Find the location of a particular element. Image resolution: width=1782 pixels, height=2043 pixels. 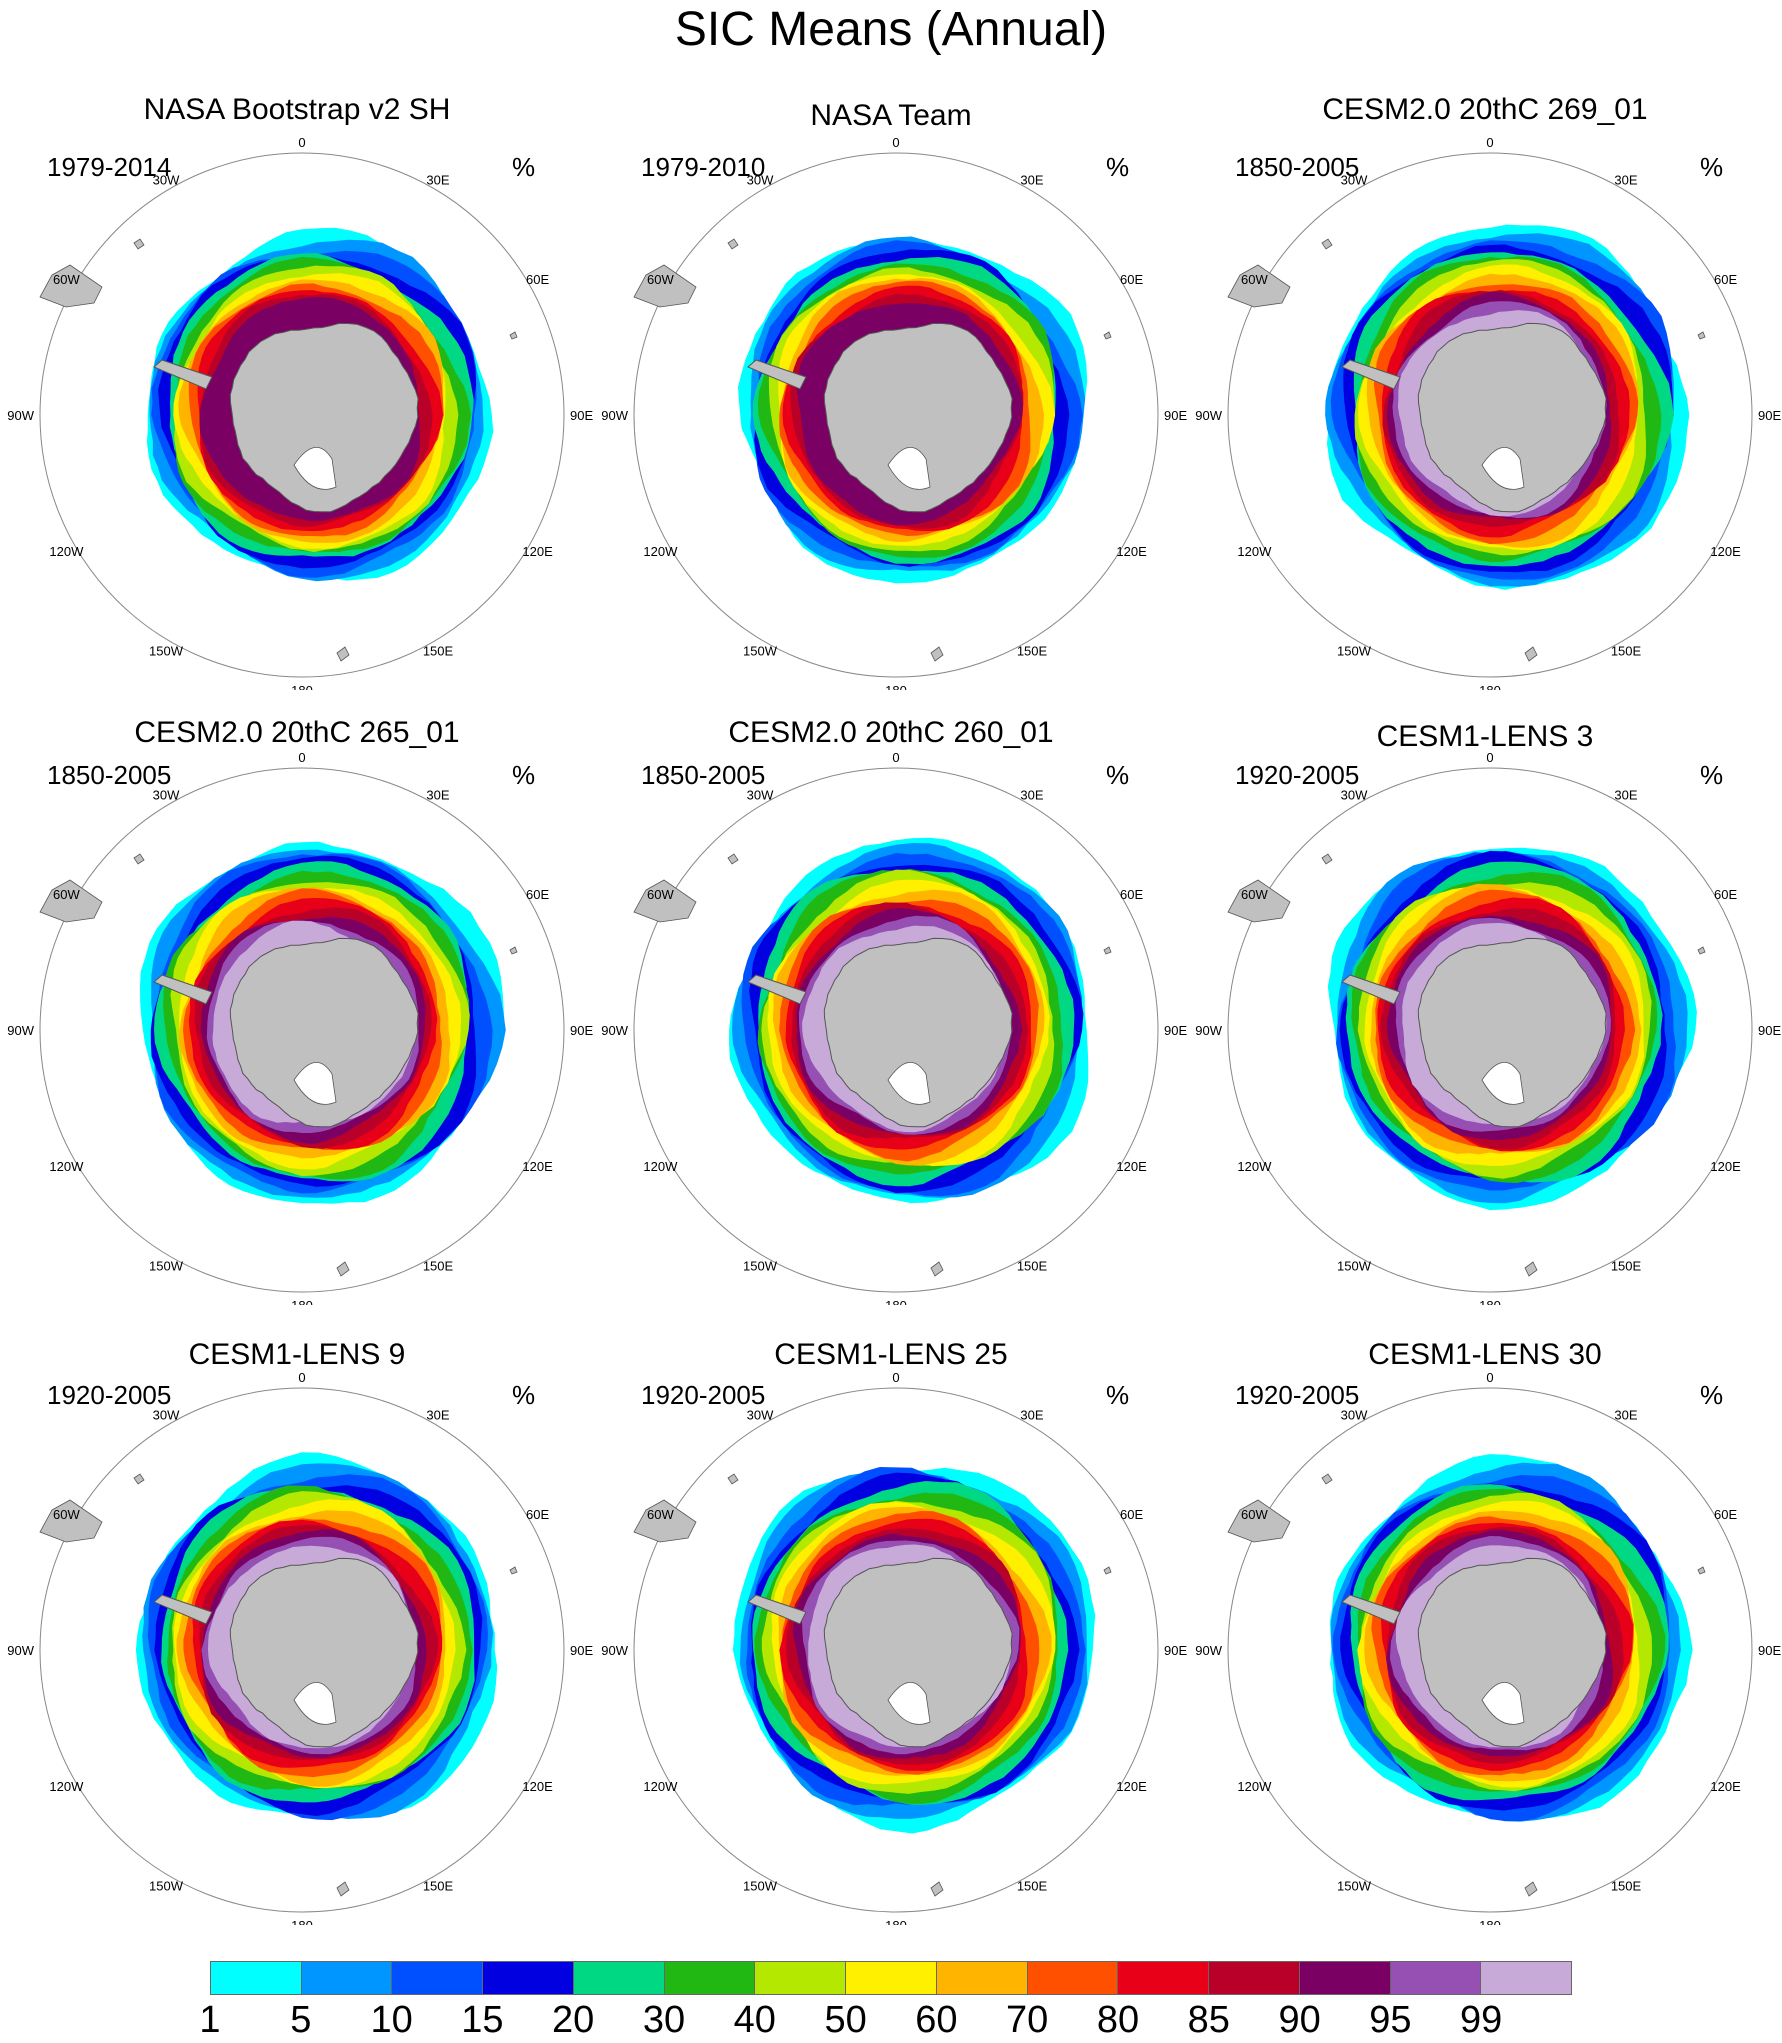

colorbar-label: 50 is located at coordinates (845, 2020).